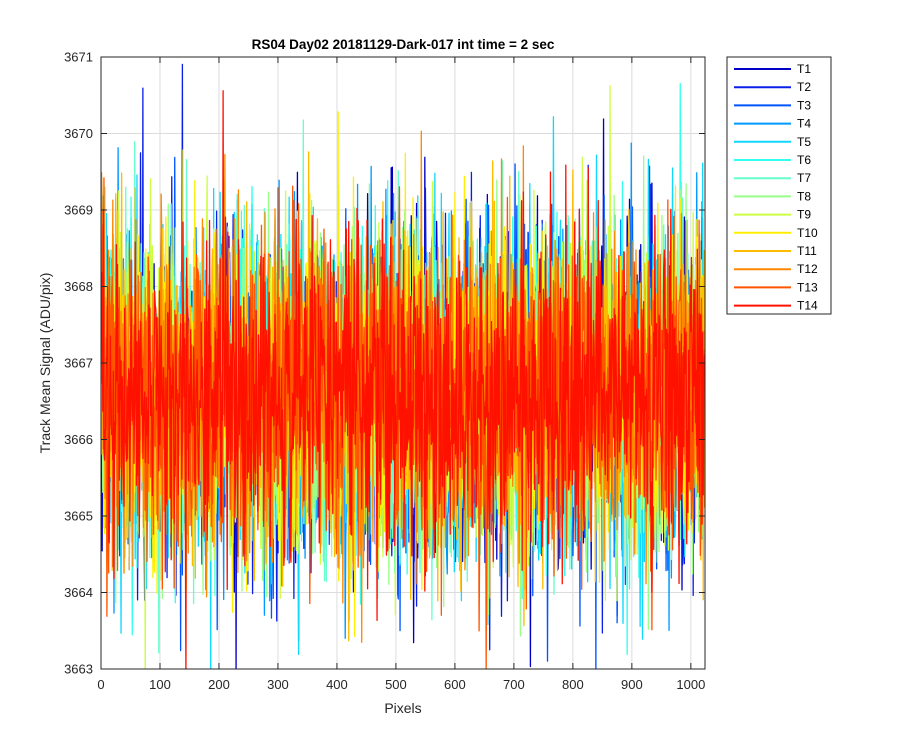 This screenshot has width=900, height=750. I want to click on y-tick-label: 3665, so click(78, 516).